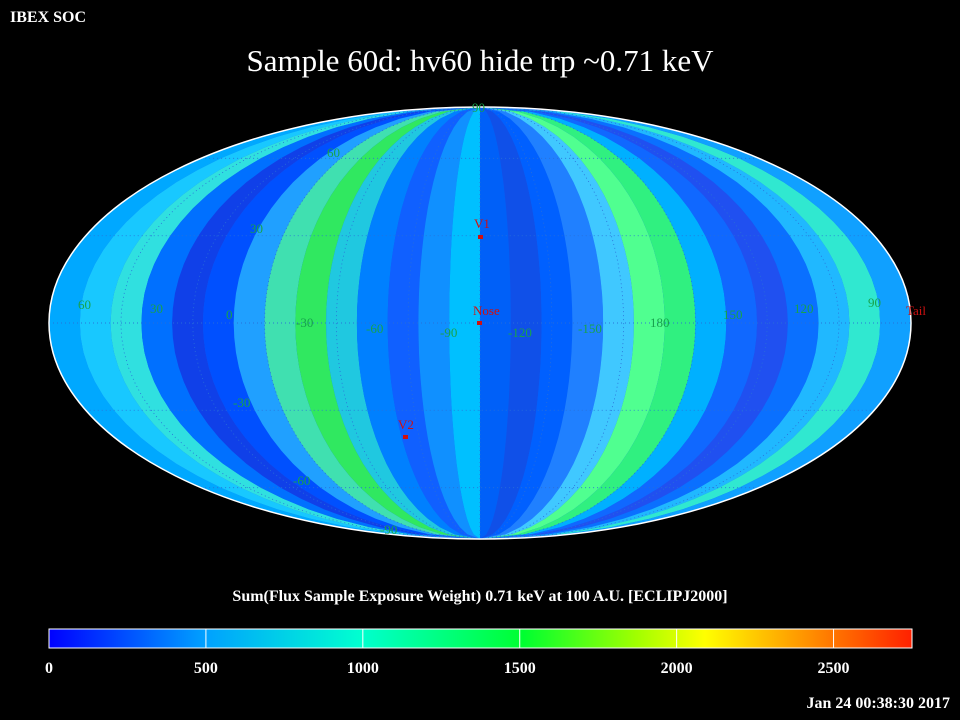 The image size is (960, 720). What do you see at coordinates (590, 328) in the screenshot?
I see `lon-label-neg150: -150` at bounding box center [590, 328].